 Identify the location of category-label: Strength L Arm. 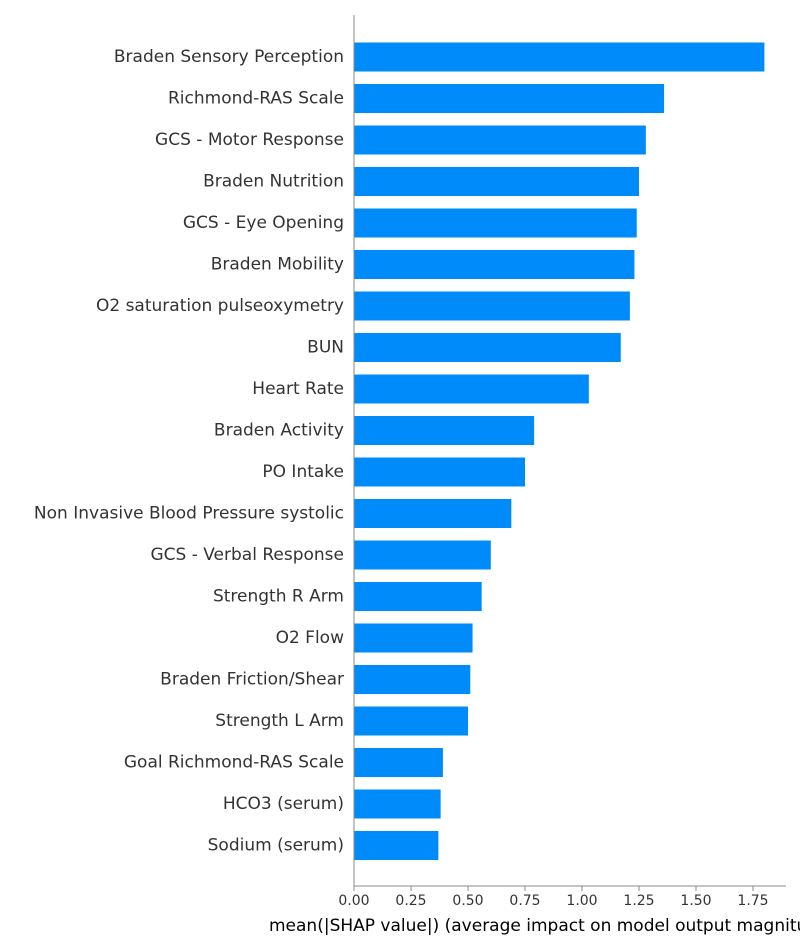
(279, 721).